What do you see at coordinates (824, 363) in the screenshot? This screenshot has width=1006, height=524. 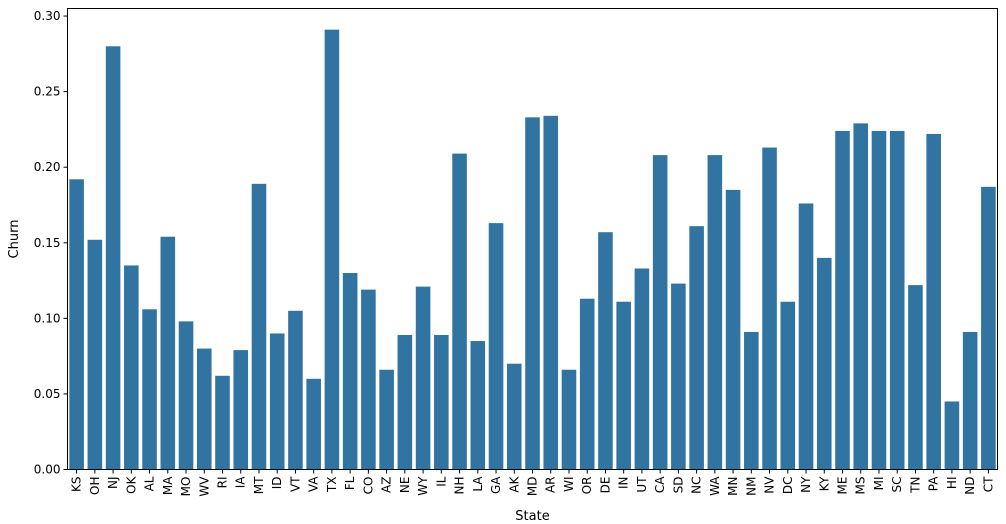 I see `bar-ky` at bounding box center [824, 363].